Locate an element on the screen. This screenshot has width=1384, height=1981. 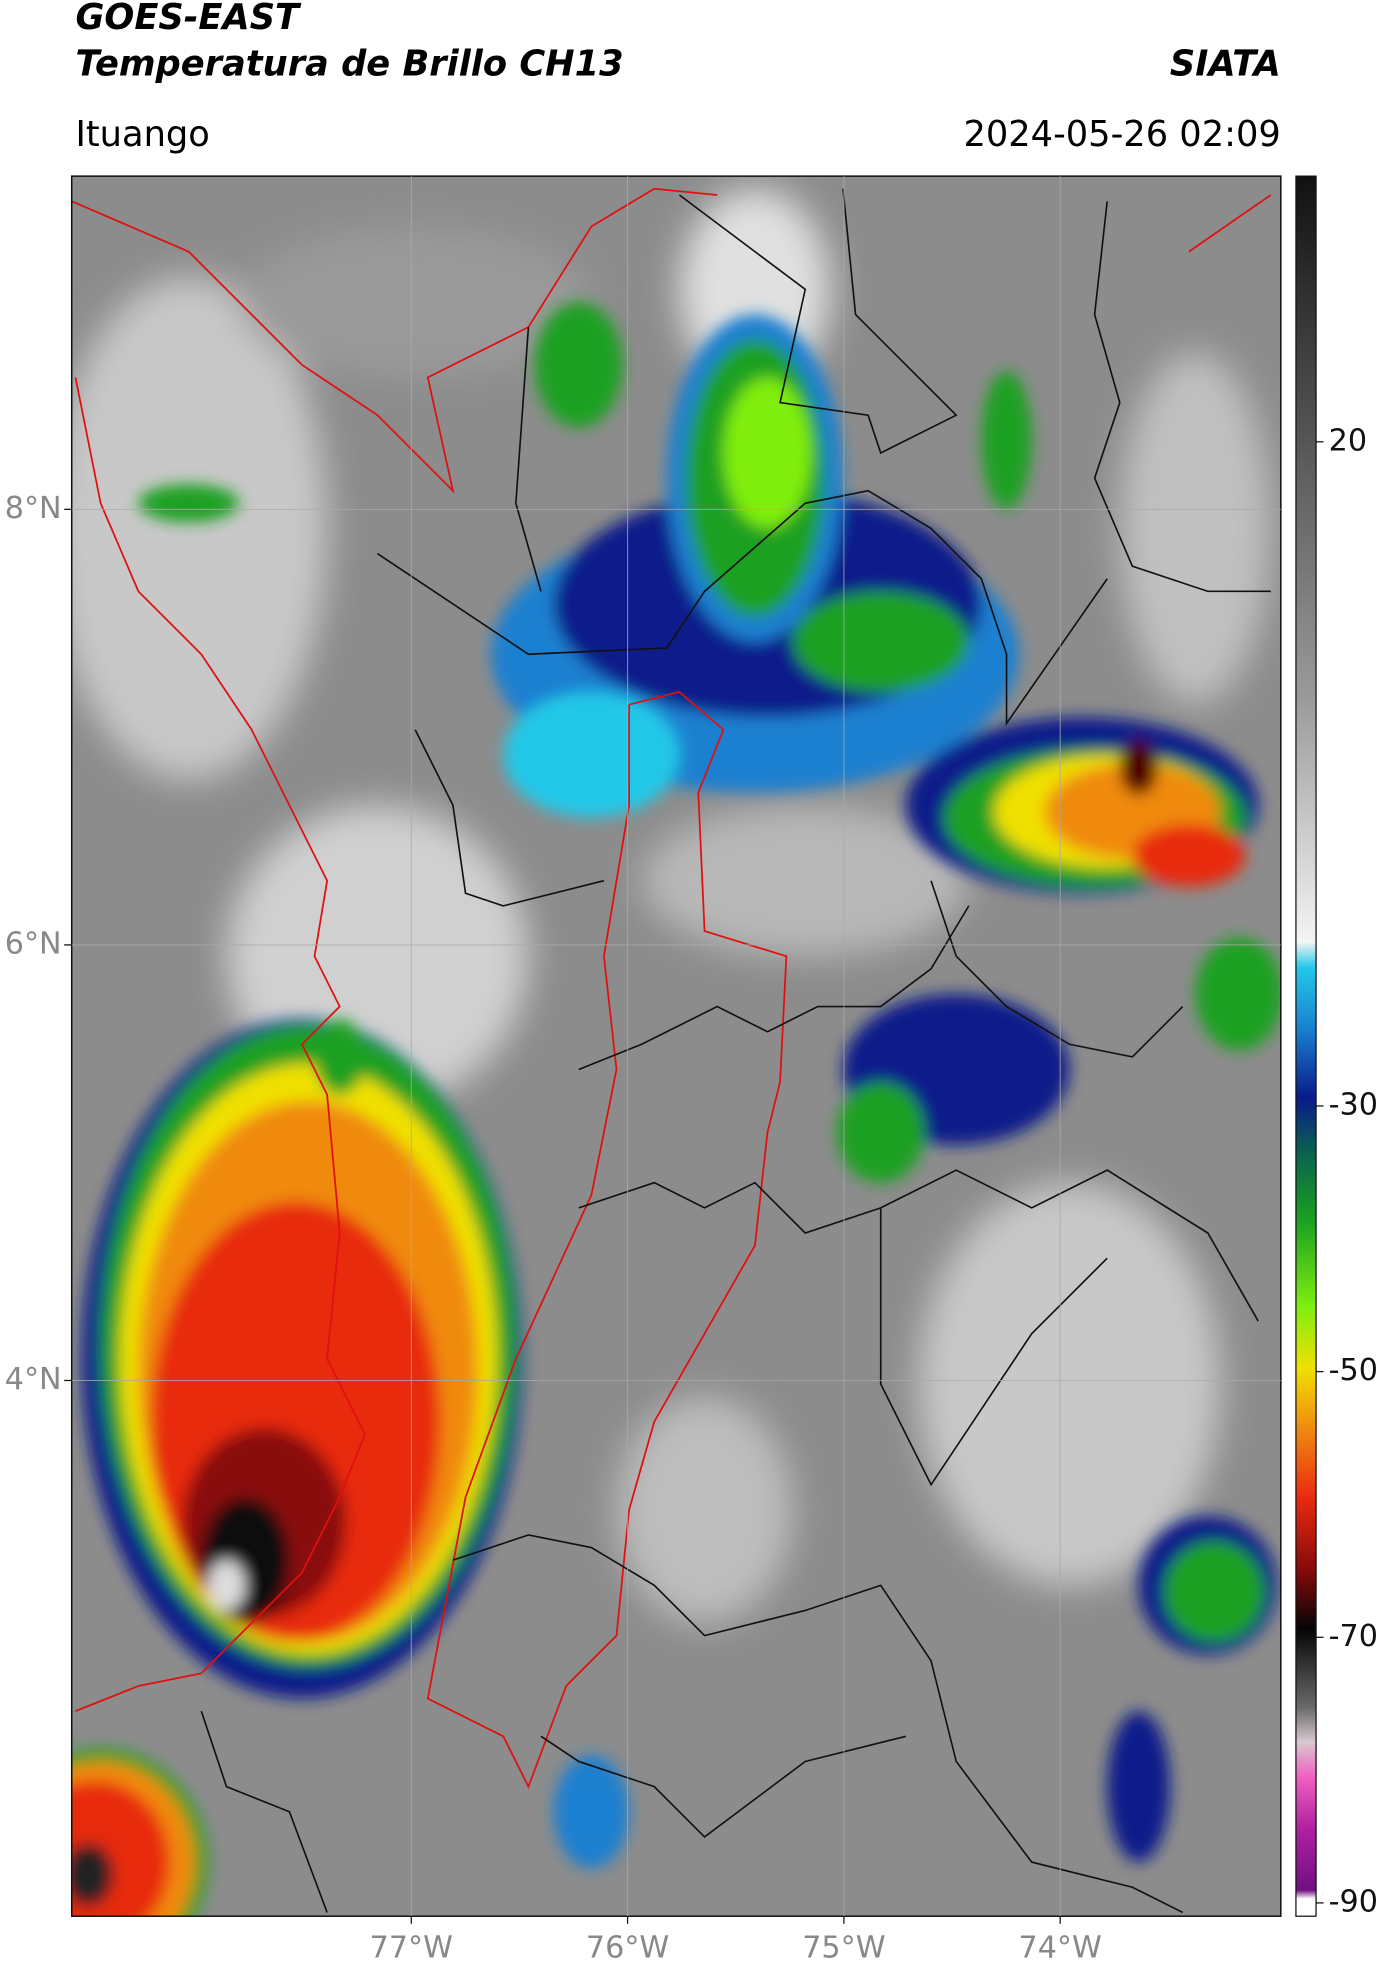
title: GOES-EAST is located at coordinates (188, 19).